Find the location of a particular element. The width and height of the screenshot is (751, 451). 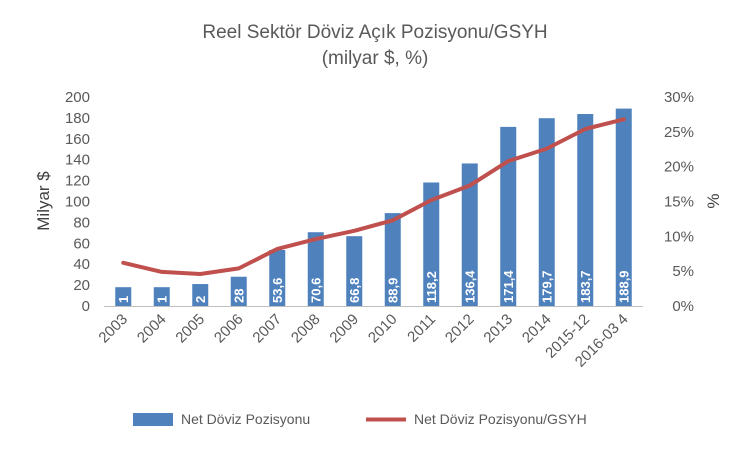

chart-title: Reel Sektör Döviz Açık Pozisyonu/GSYH is located at coordinates (374, 32).